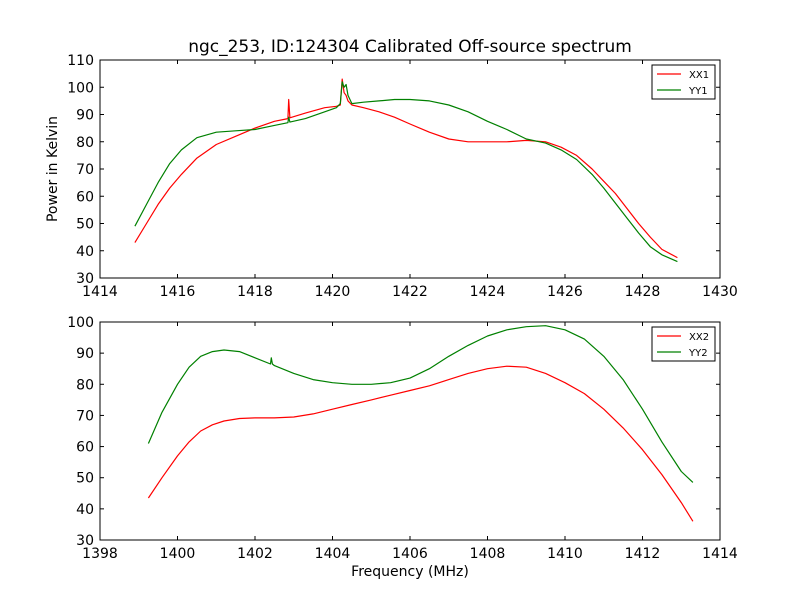 The image size is (800, 600). Describe the element at coordinates (698, 353) in the screenshot. I see `bottom-legend-label-yy2: YY2` at that location.